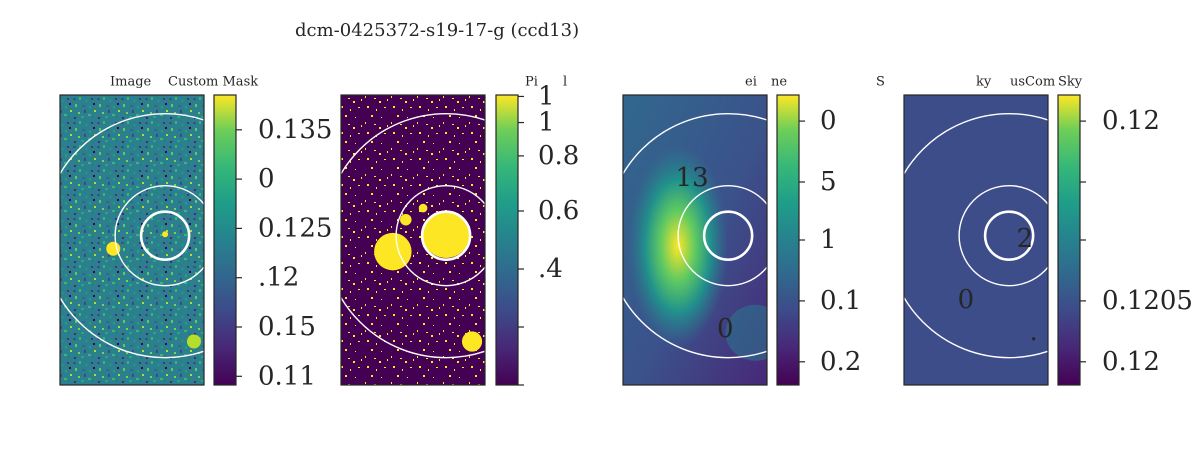  I want to click on colorbar-tick-label: .4, so click(550, 269).